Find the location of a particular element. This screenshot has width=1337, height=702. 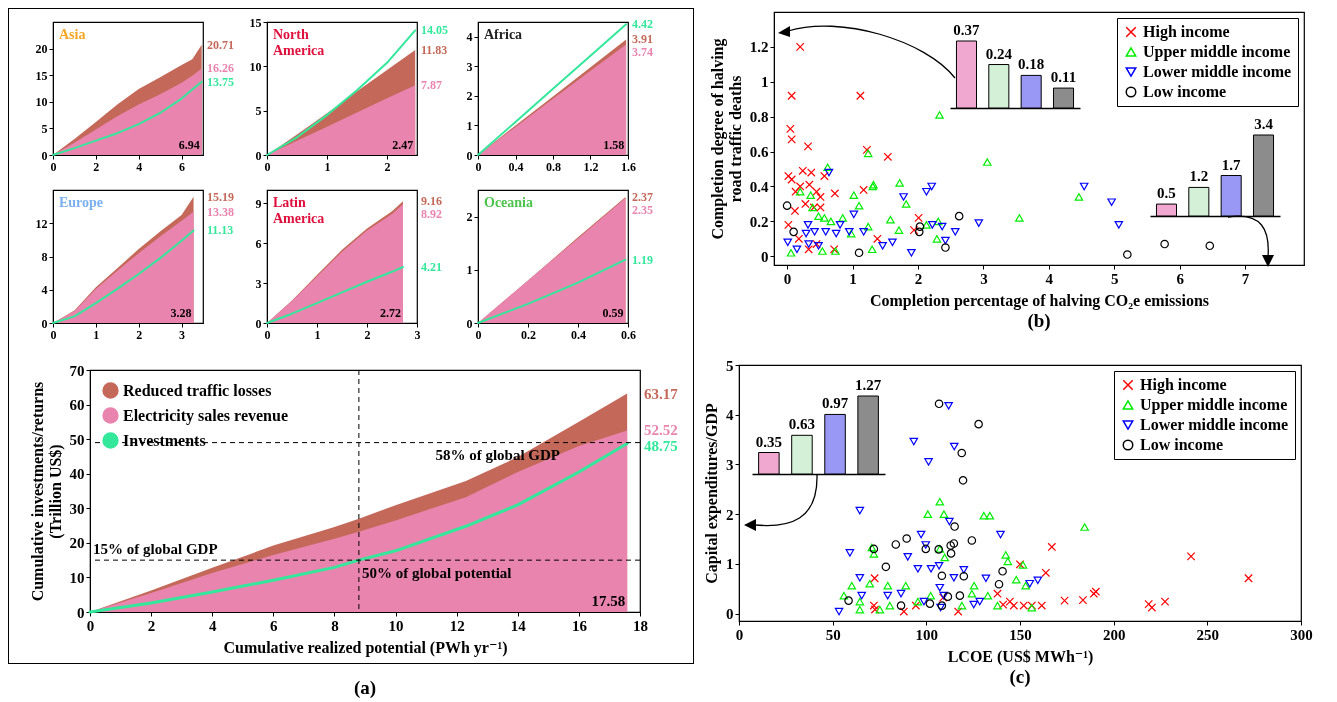

data-label: 4.21 is located at coordinates (431, 267).